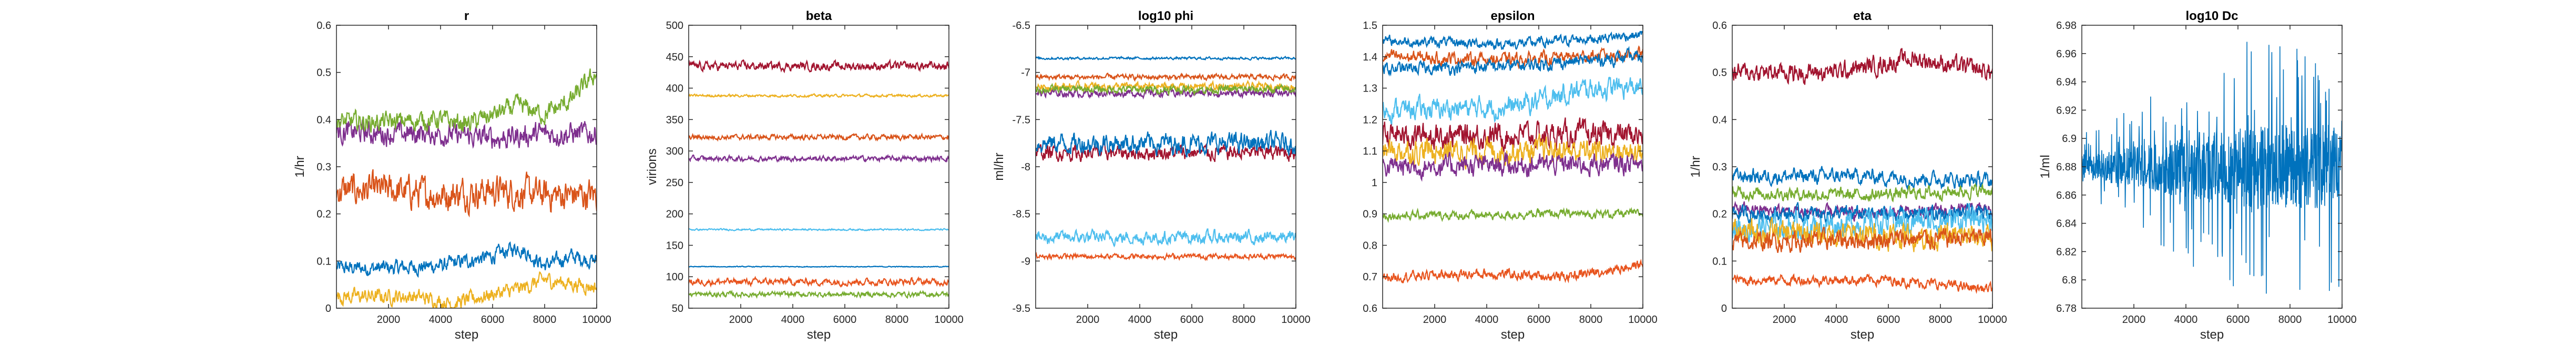 The width and height of the screenshot is (2576, 345). I want to click on y-tick-label: 1.1, so click(1370, 151).